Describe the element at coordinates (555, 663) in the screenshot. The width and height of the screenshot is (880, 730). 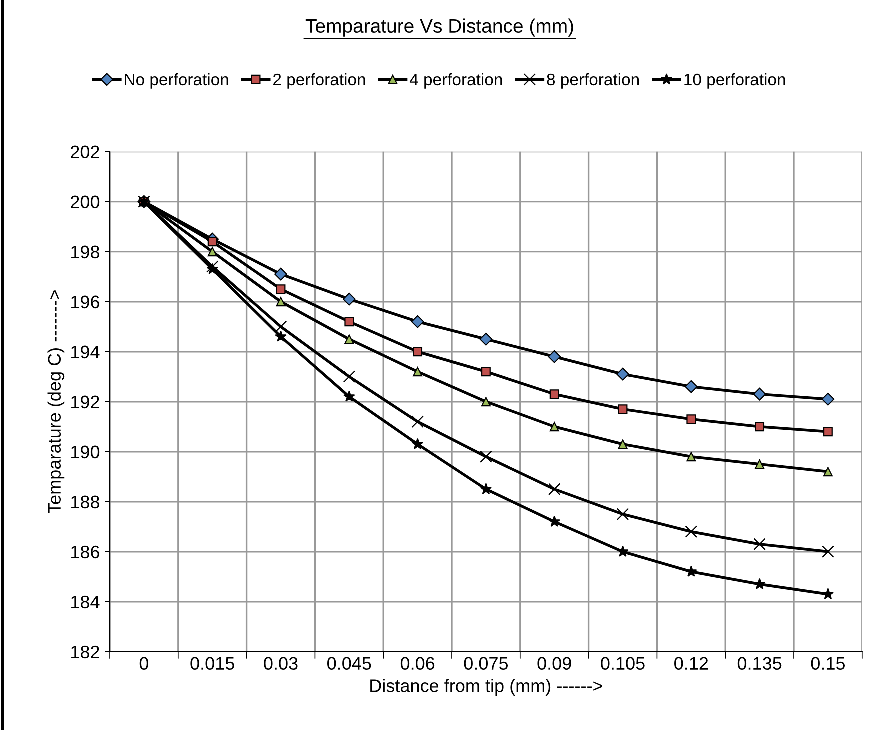
I see `x-tick-label: 0.09` at that location.